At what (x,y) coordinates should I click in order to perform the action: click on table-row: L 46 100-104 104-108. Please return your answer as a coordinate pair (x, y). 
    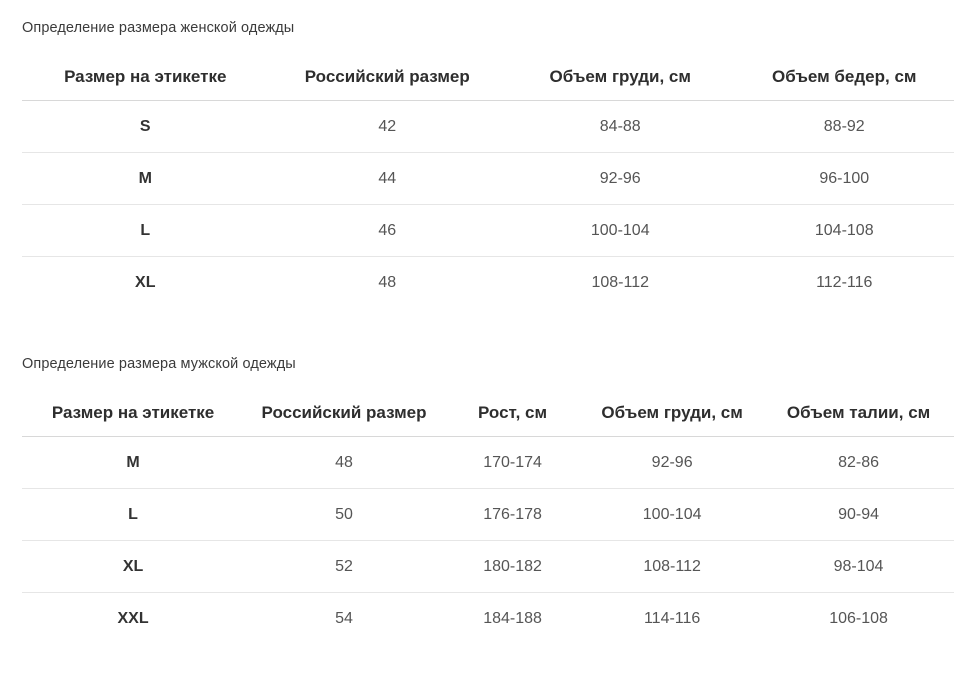
    Looking at the image, I should click on (488, 230).